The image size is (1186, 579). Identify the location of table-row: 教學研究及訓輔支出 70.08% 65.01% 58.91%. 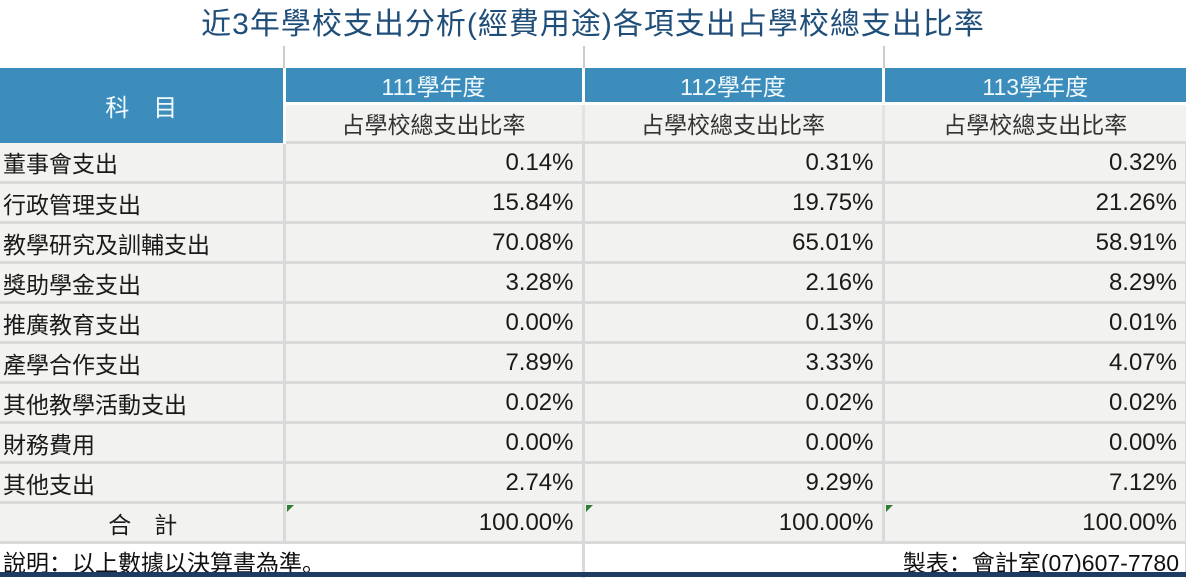
(593, 243).